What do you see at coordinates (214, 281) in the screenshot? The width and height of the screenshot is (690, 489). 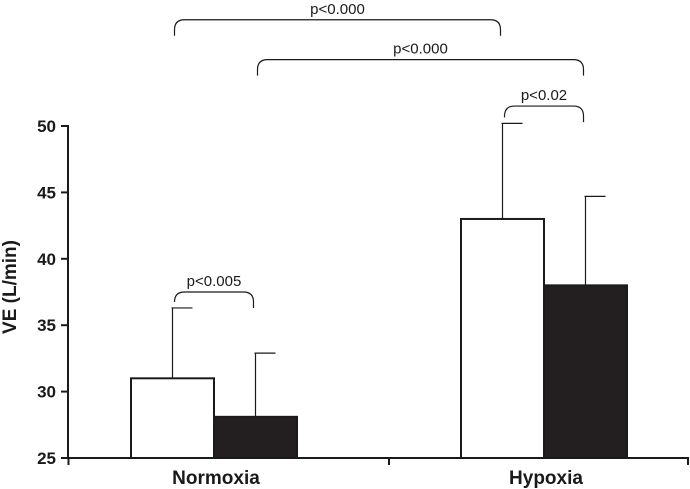 I see `significance-label: p<0.005` at bounding box center [214, 281].